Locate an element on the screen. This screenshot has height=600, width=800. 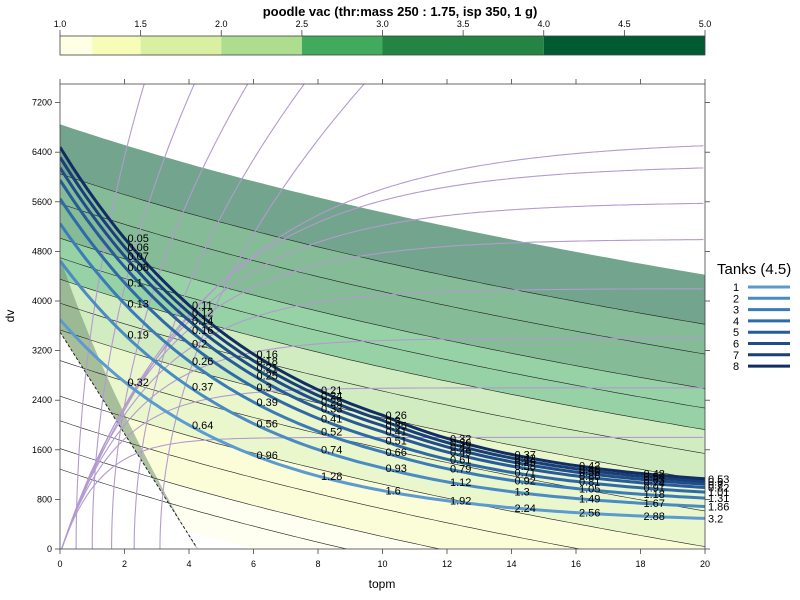
tank-label: 0.06 is located at coordinates (138, 248).